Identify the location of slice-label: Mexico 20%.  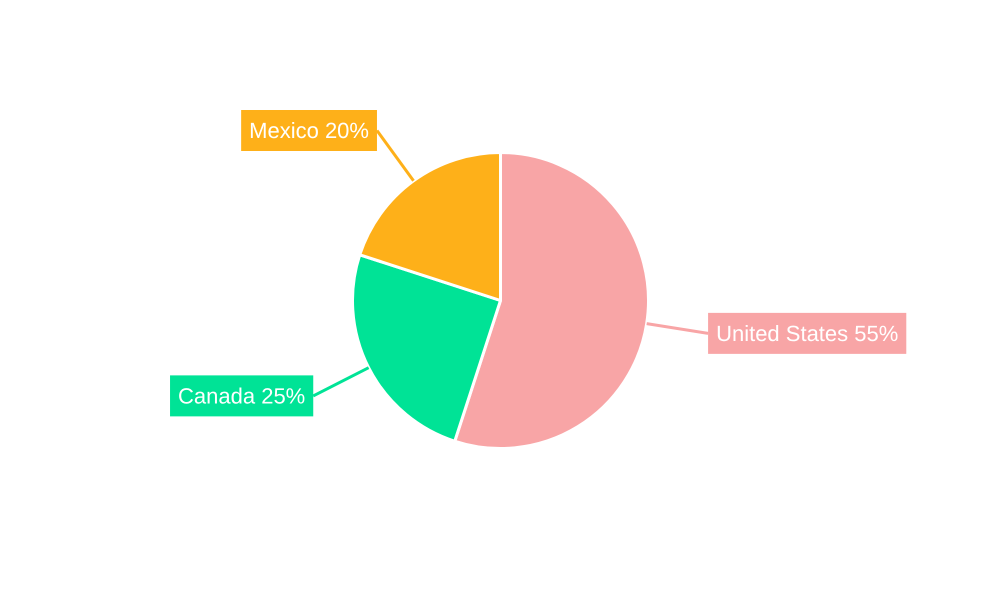
(309, 130).